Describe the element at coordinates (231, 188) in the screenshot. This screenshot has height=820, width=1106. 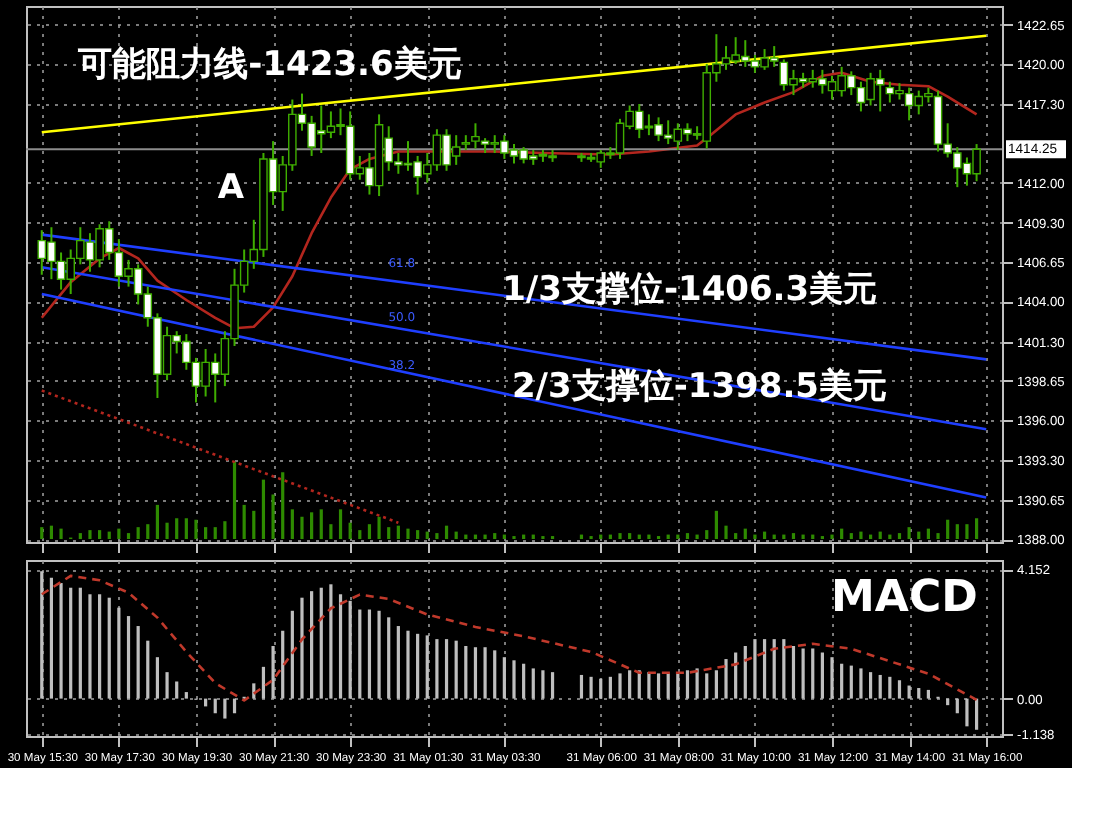
I see `annotation: A` at that location.